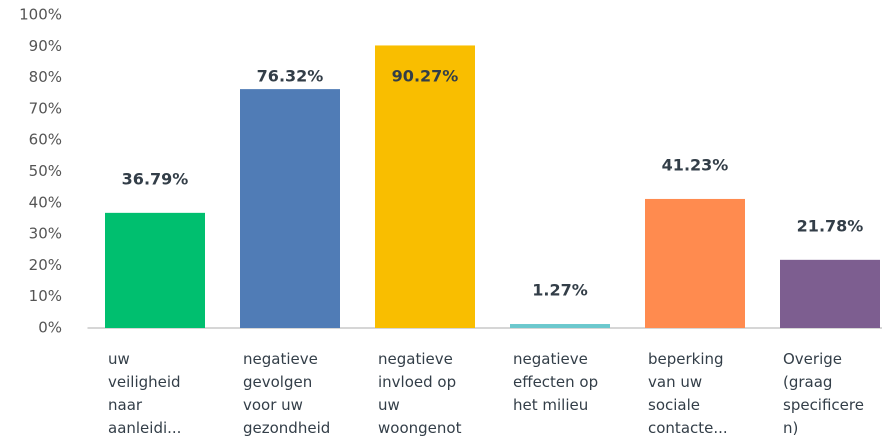 This screenshot has height=444, width=882. What do you see at coordinates (45, 46) in the screenshot?
I see `y-tick-label: 90%` at bounding box center [45, 46].